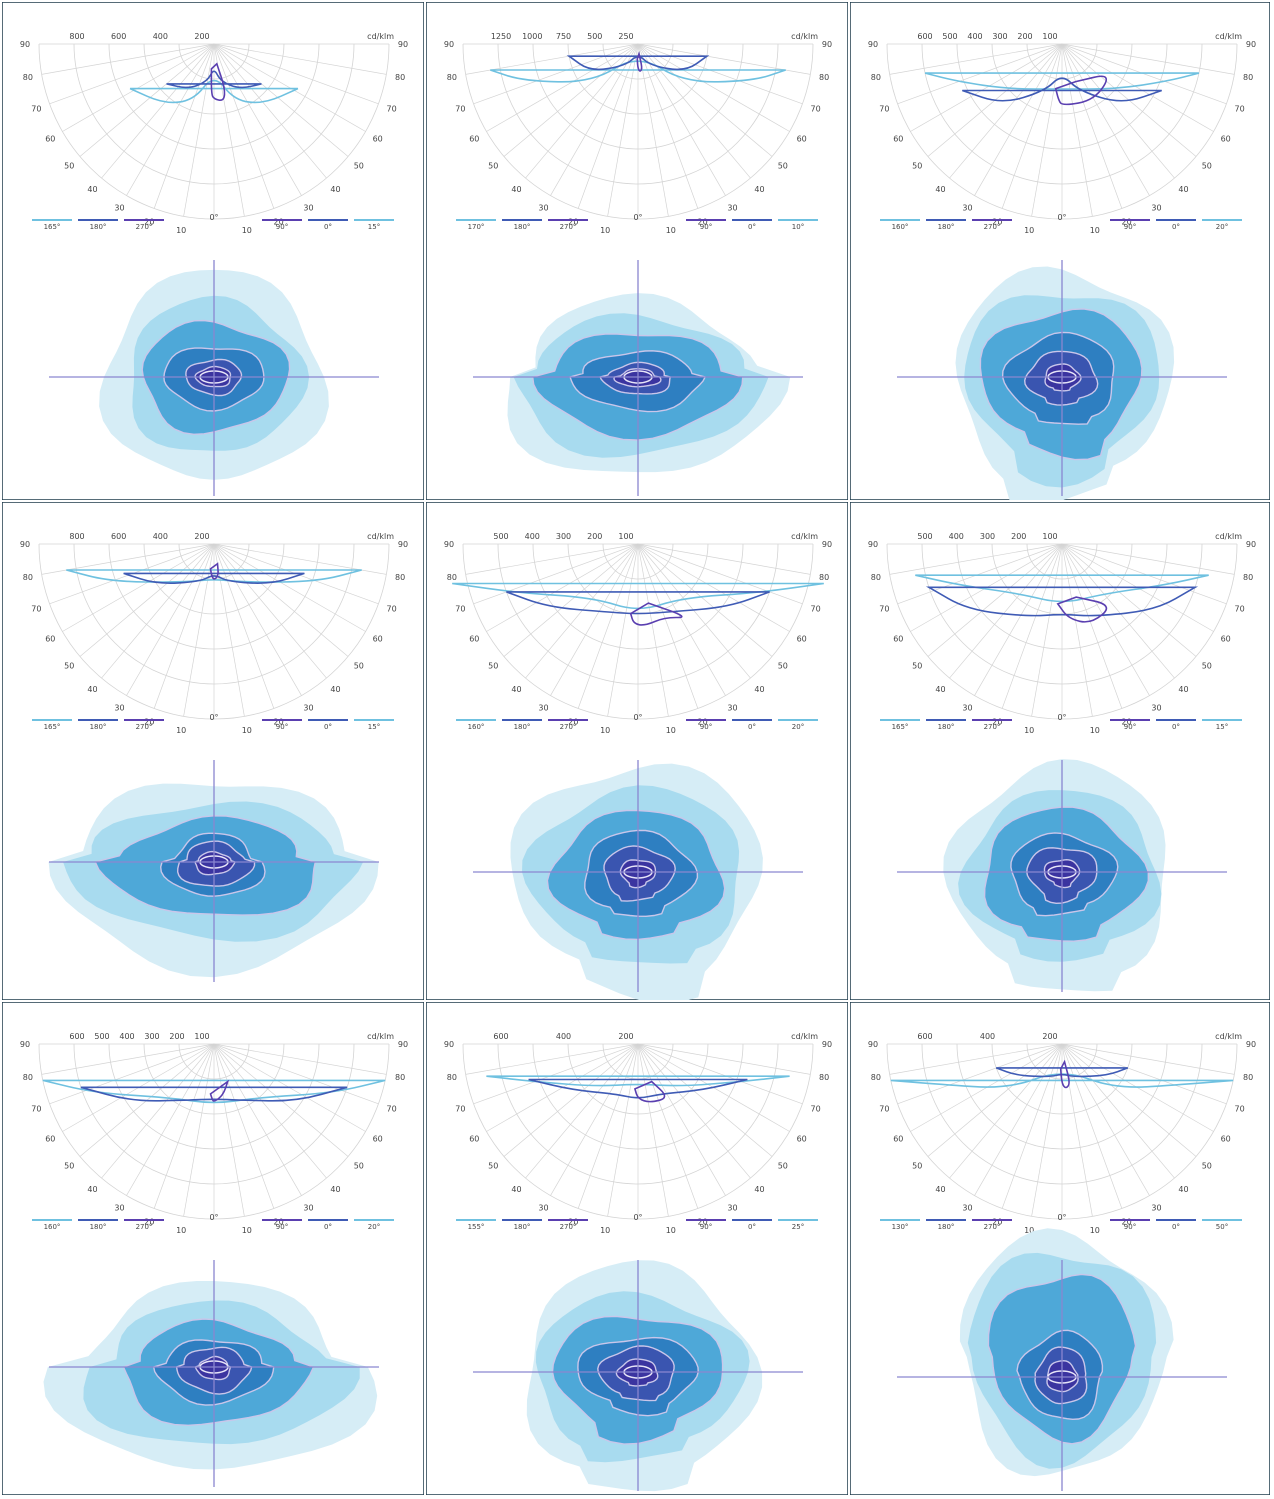  What do you see at coordinates (476, 727) in the screenshot?
I see `legend-label: 160°` at bounding box center [476, 727].